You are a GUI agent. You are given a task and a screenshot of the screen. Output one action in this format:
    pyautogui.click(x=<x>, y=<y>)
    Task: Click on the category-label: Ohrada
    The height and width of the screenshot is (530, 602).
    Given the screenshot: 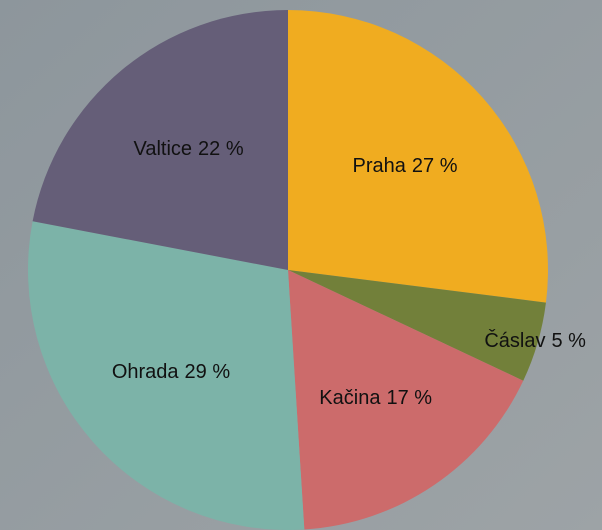 What is the action you would take?
    pyautogui.click(x=146, y=372)
    